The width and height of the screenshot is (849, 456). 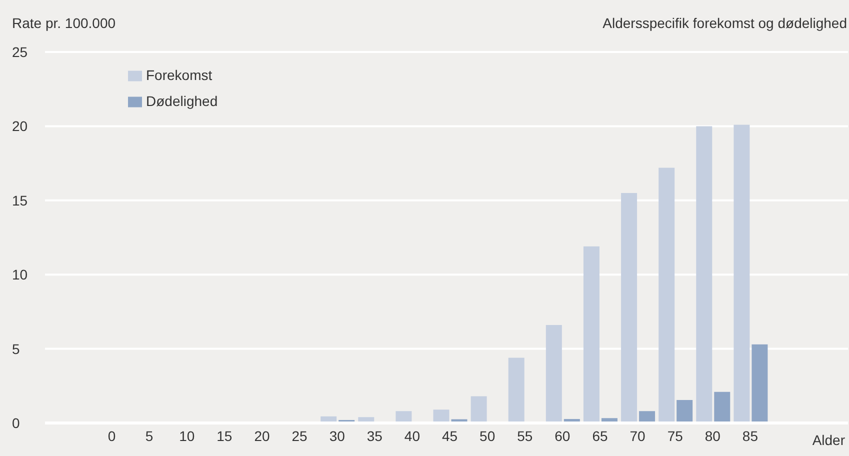 I want to click on y-axis-title: Rate pr. 100.000, so click(x=64, y=23).